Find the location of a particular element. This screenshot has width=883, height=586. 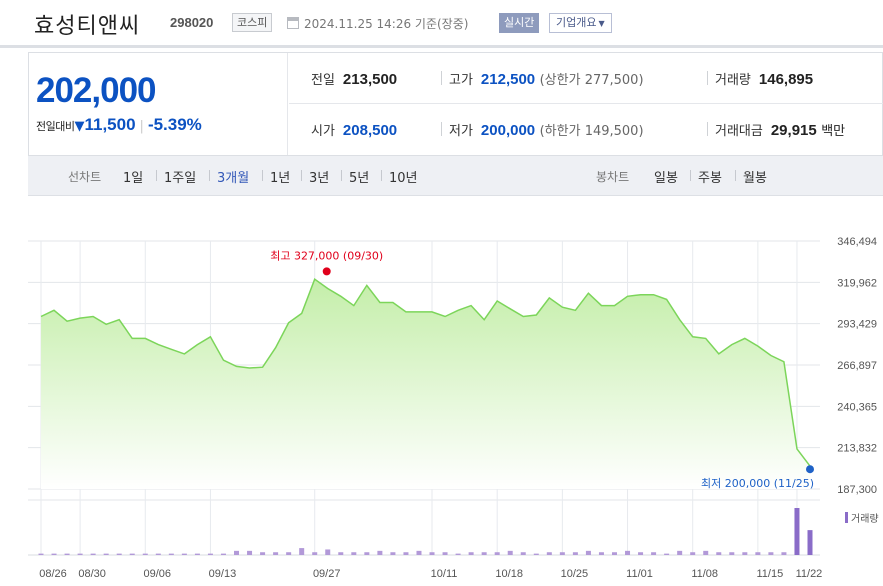

candle-chart-label: 봉차트 is located at coordinates (613, 177).